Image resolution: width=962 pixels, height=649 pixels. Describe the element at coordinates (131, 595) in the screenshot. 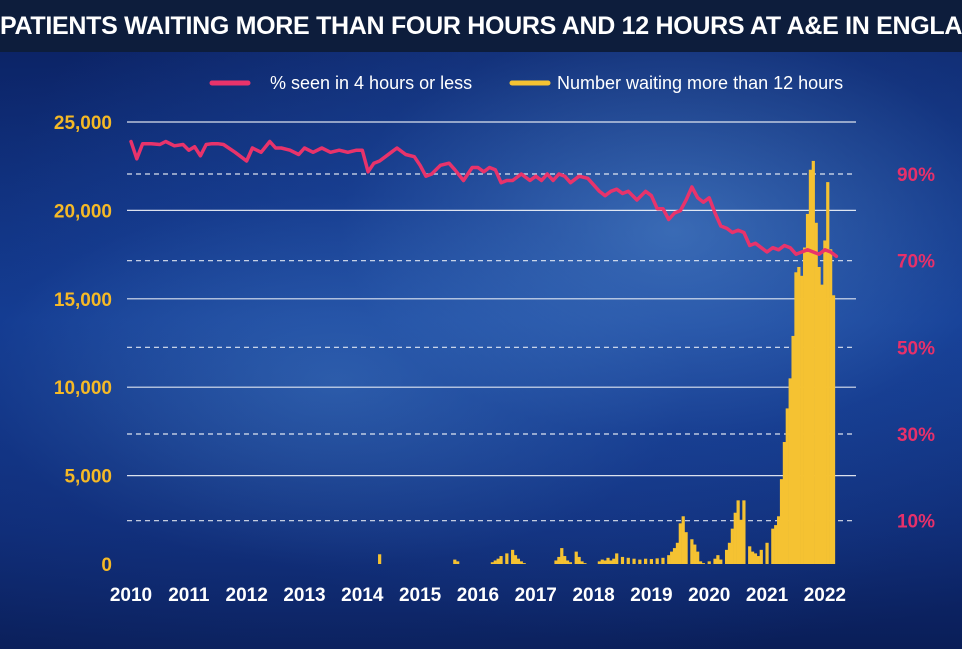

I see `x-tick-label-2010: 2010` at that location.